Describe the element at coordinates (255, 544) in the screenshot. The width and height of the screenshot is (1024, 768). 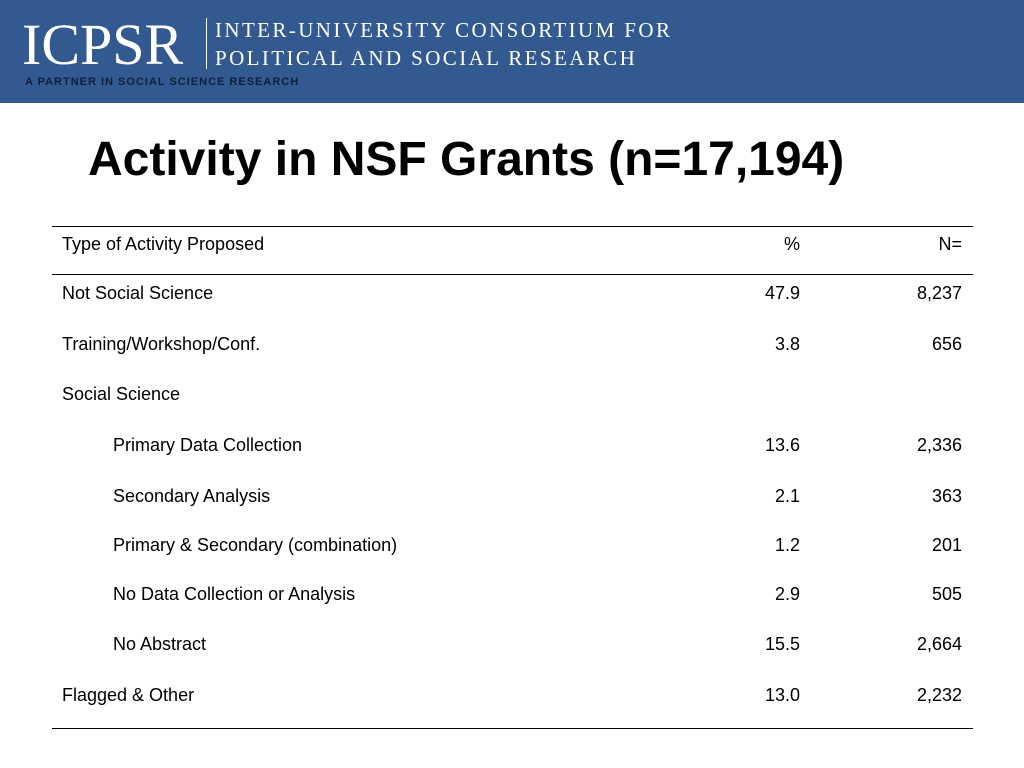
I see `activity-cell: Primary & Secondary (combination)` at that location.